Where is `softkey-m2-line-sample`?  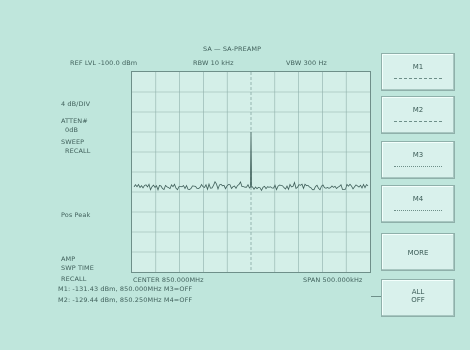 softkey-m2-line-sample is located at coordinates (418, 121).